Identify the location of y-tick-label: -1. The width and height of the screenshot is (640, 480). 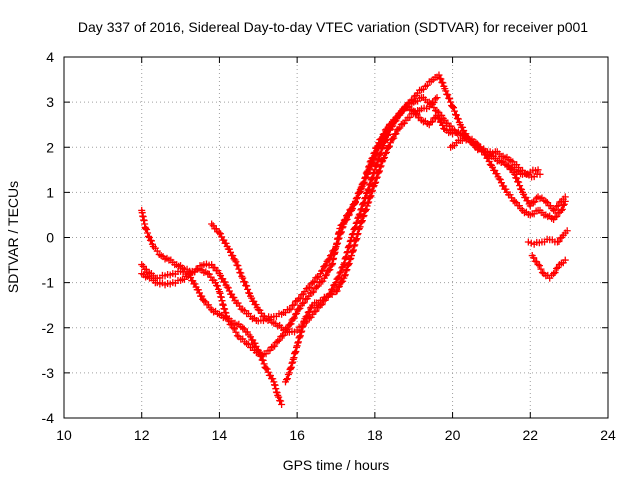
(48, 283).